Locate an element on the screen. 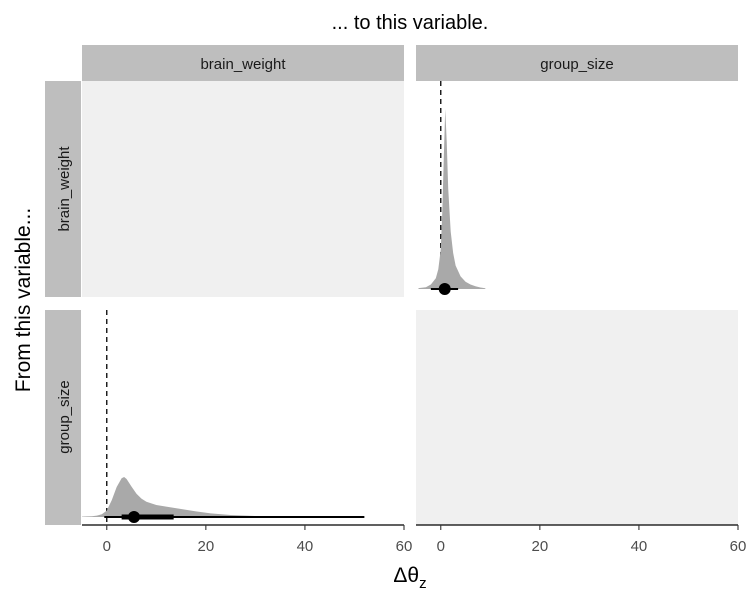 The width and height of the screenshot is (750, 600). column-strip-label-brain-weight: brain_weight is located at coordinates (243, 64).